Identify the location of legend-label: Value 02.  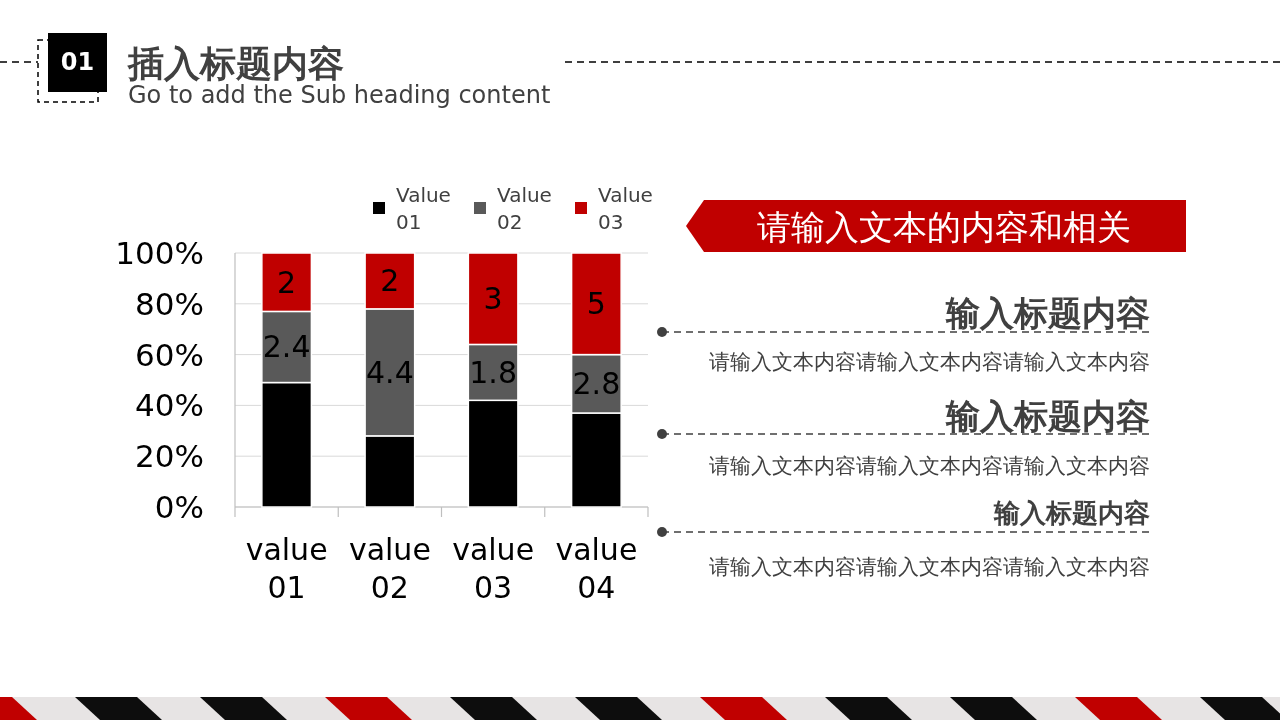
(524, 208).